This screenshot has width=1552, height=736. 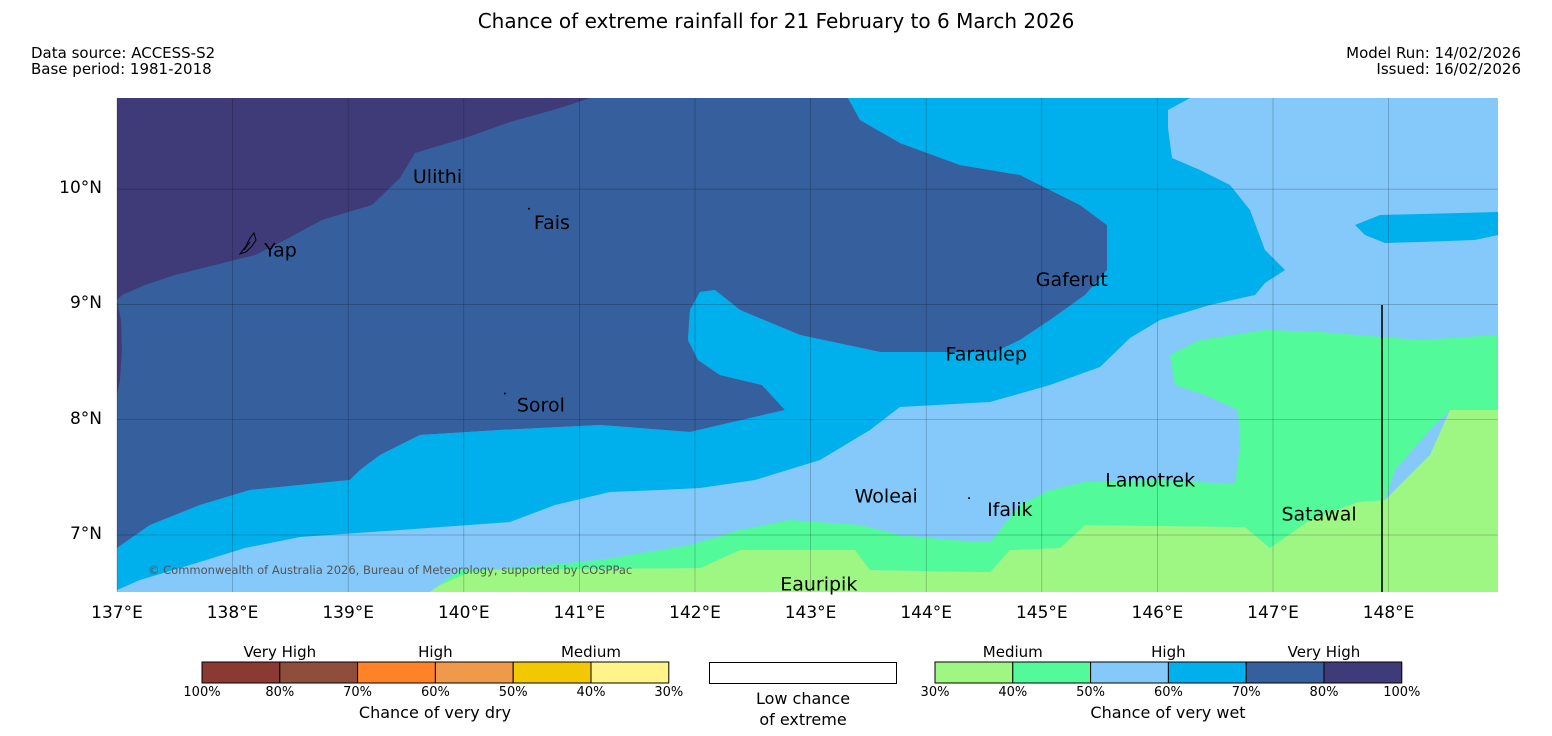 What do you see at coordinates (1402, 692) in the screenshot?
I see `wet-tick-label: 100%` at bounding box center [1402, 692].